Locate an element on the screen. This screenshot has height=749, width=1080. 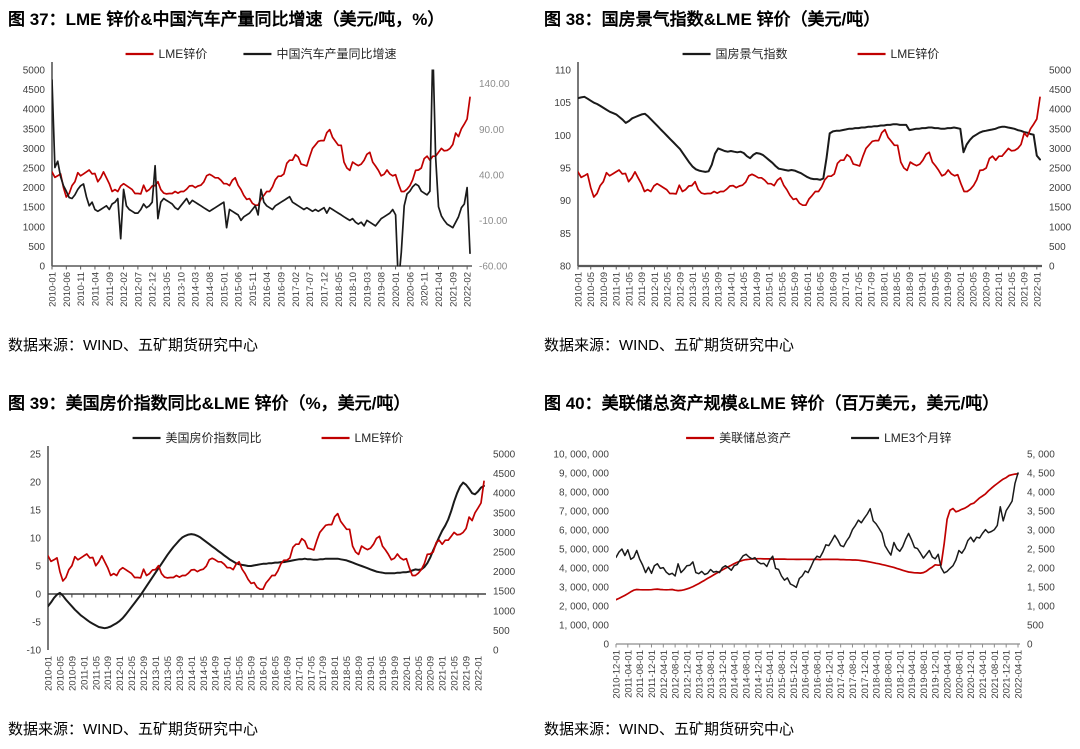
svg-text: 美国房价指数同比 is located at coordinates (214, 437).